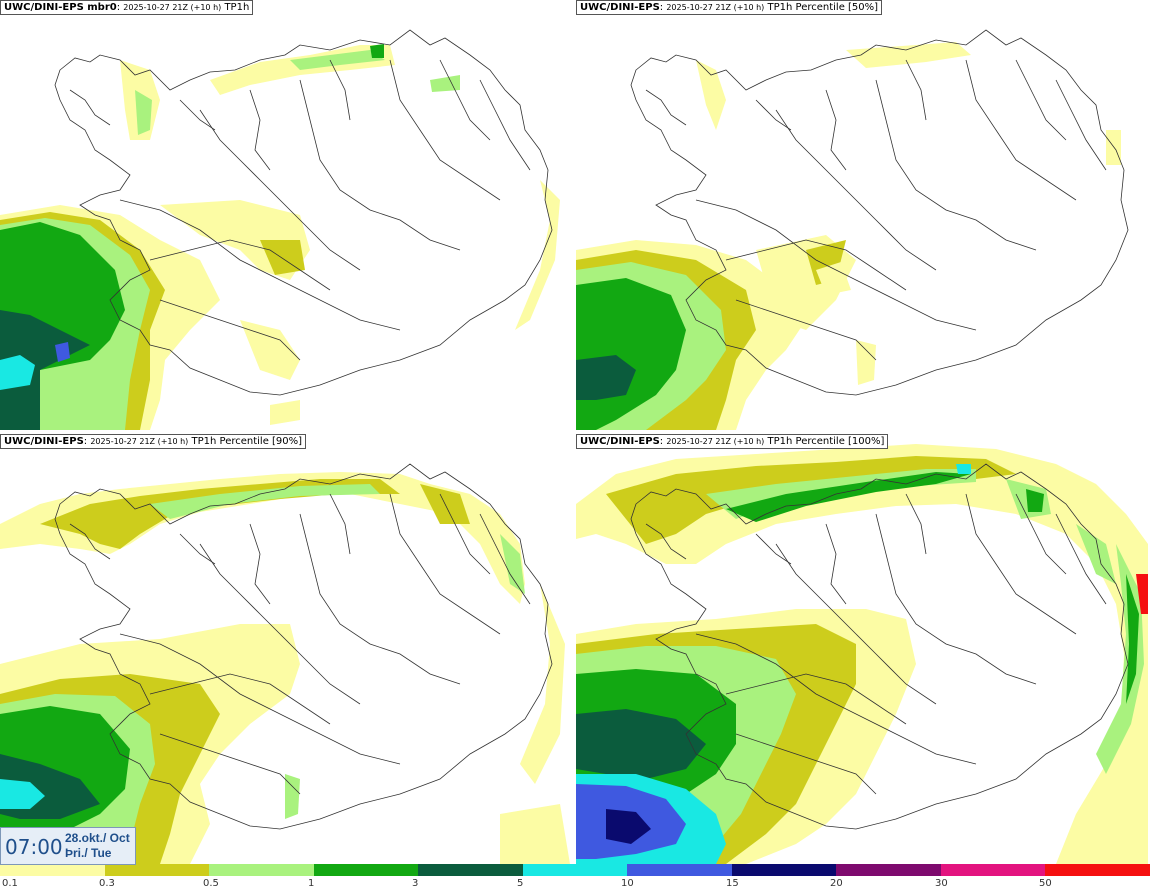 This screenshot has width=1150, height=891. Describe the element at coordinates (627, 883) in the screenshot. I see `colorbar-label: 10` at that location.